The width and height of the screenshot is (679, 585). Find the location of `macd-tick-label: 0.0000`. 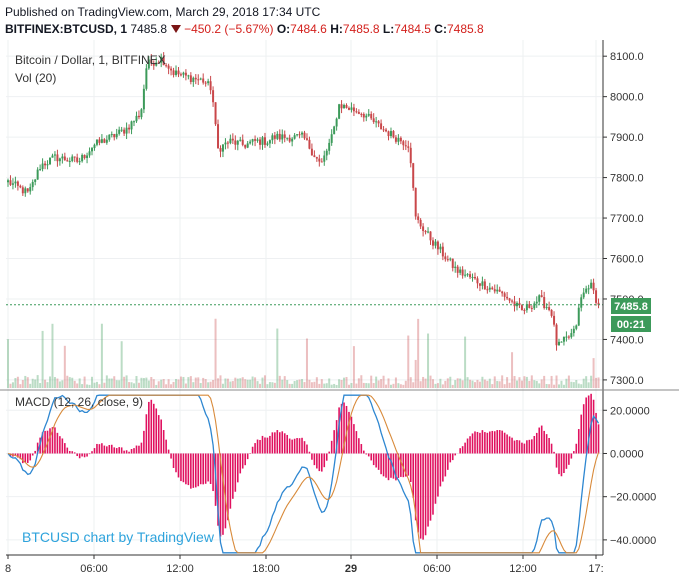

macd-tick-label: 0.0000 is located at coordinates (627, 454).